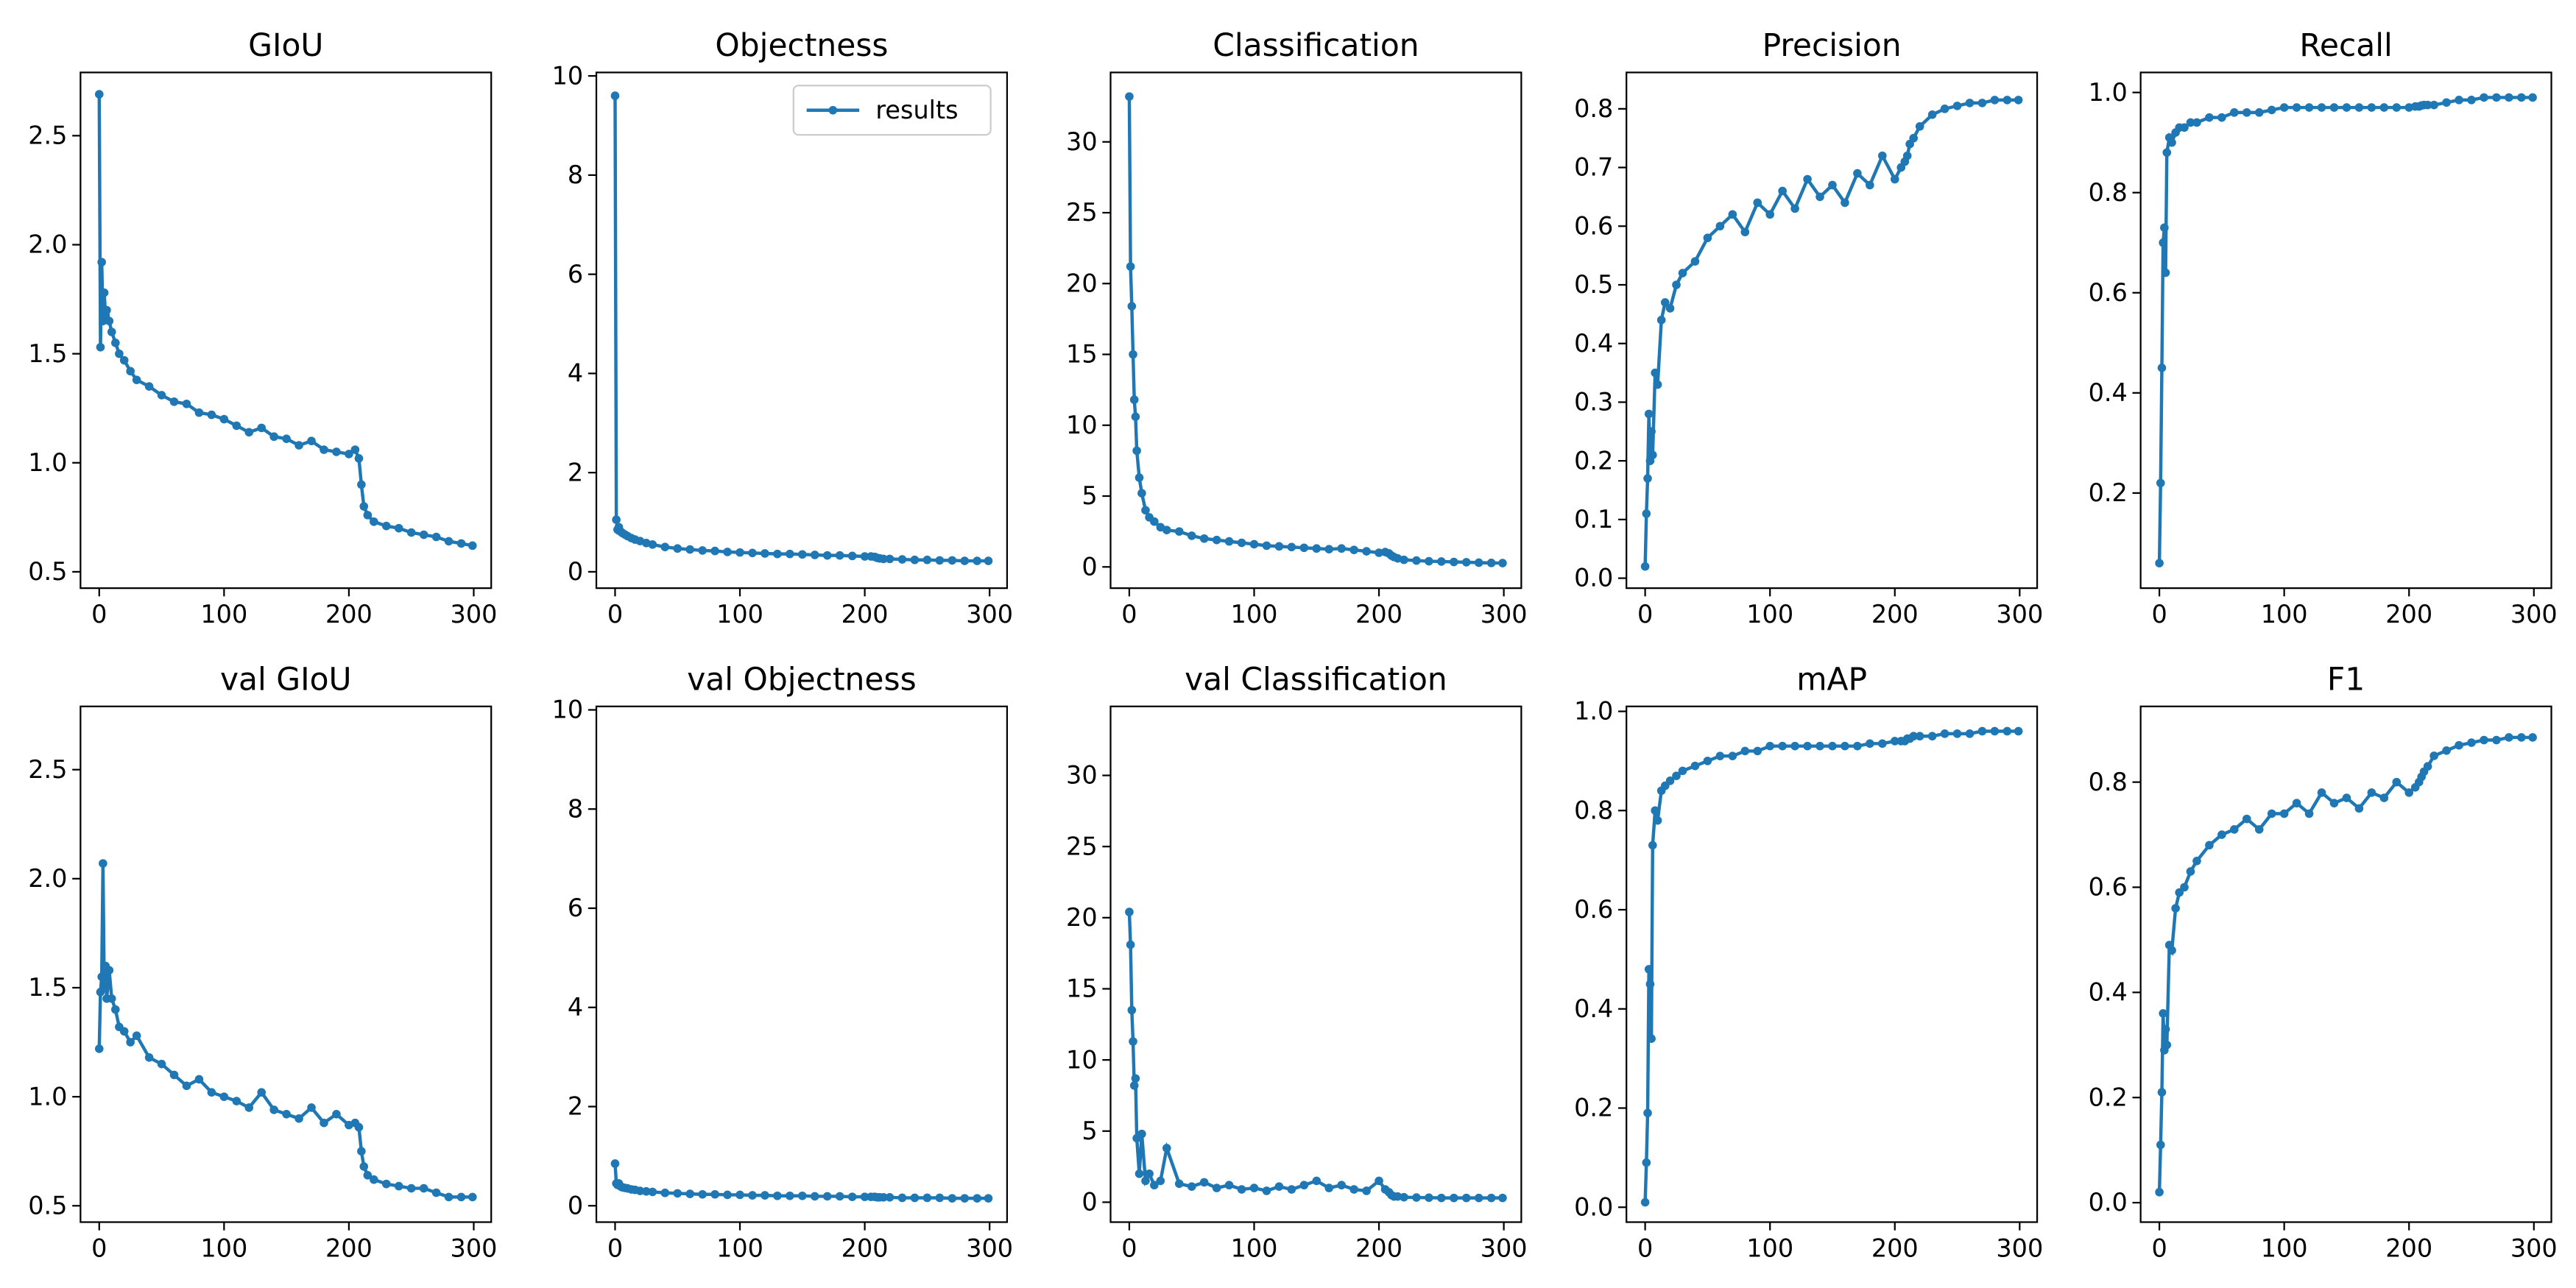 The height and width of the screenshot is (1288, 2576). I want to click on panel: val Classification 0 100 200 300 0 5 10 15 20 25 30, so click(1297, 961).